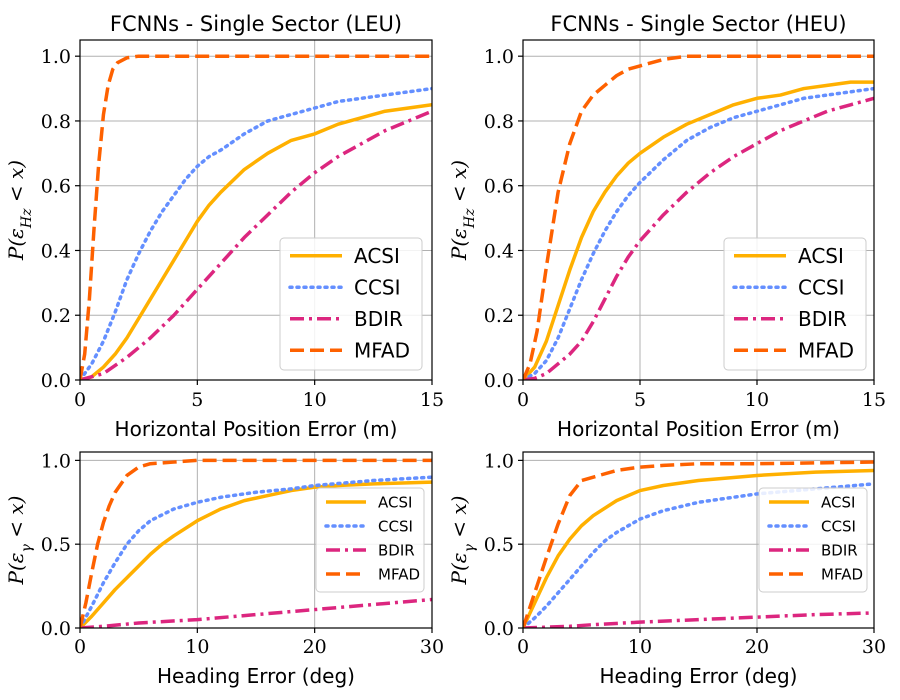 The width and height of the screenshot is (900, 700). What do you see at coordinates (699, 676) in the screenshot?
I see `x-axis-label-4: Heading Error (deg)` at bounding box center [699, 676].